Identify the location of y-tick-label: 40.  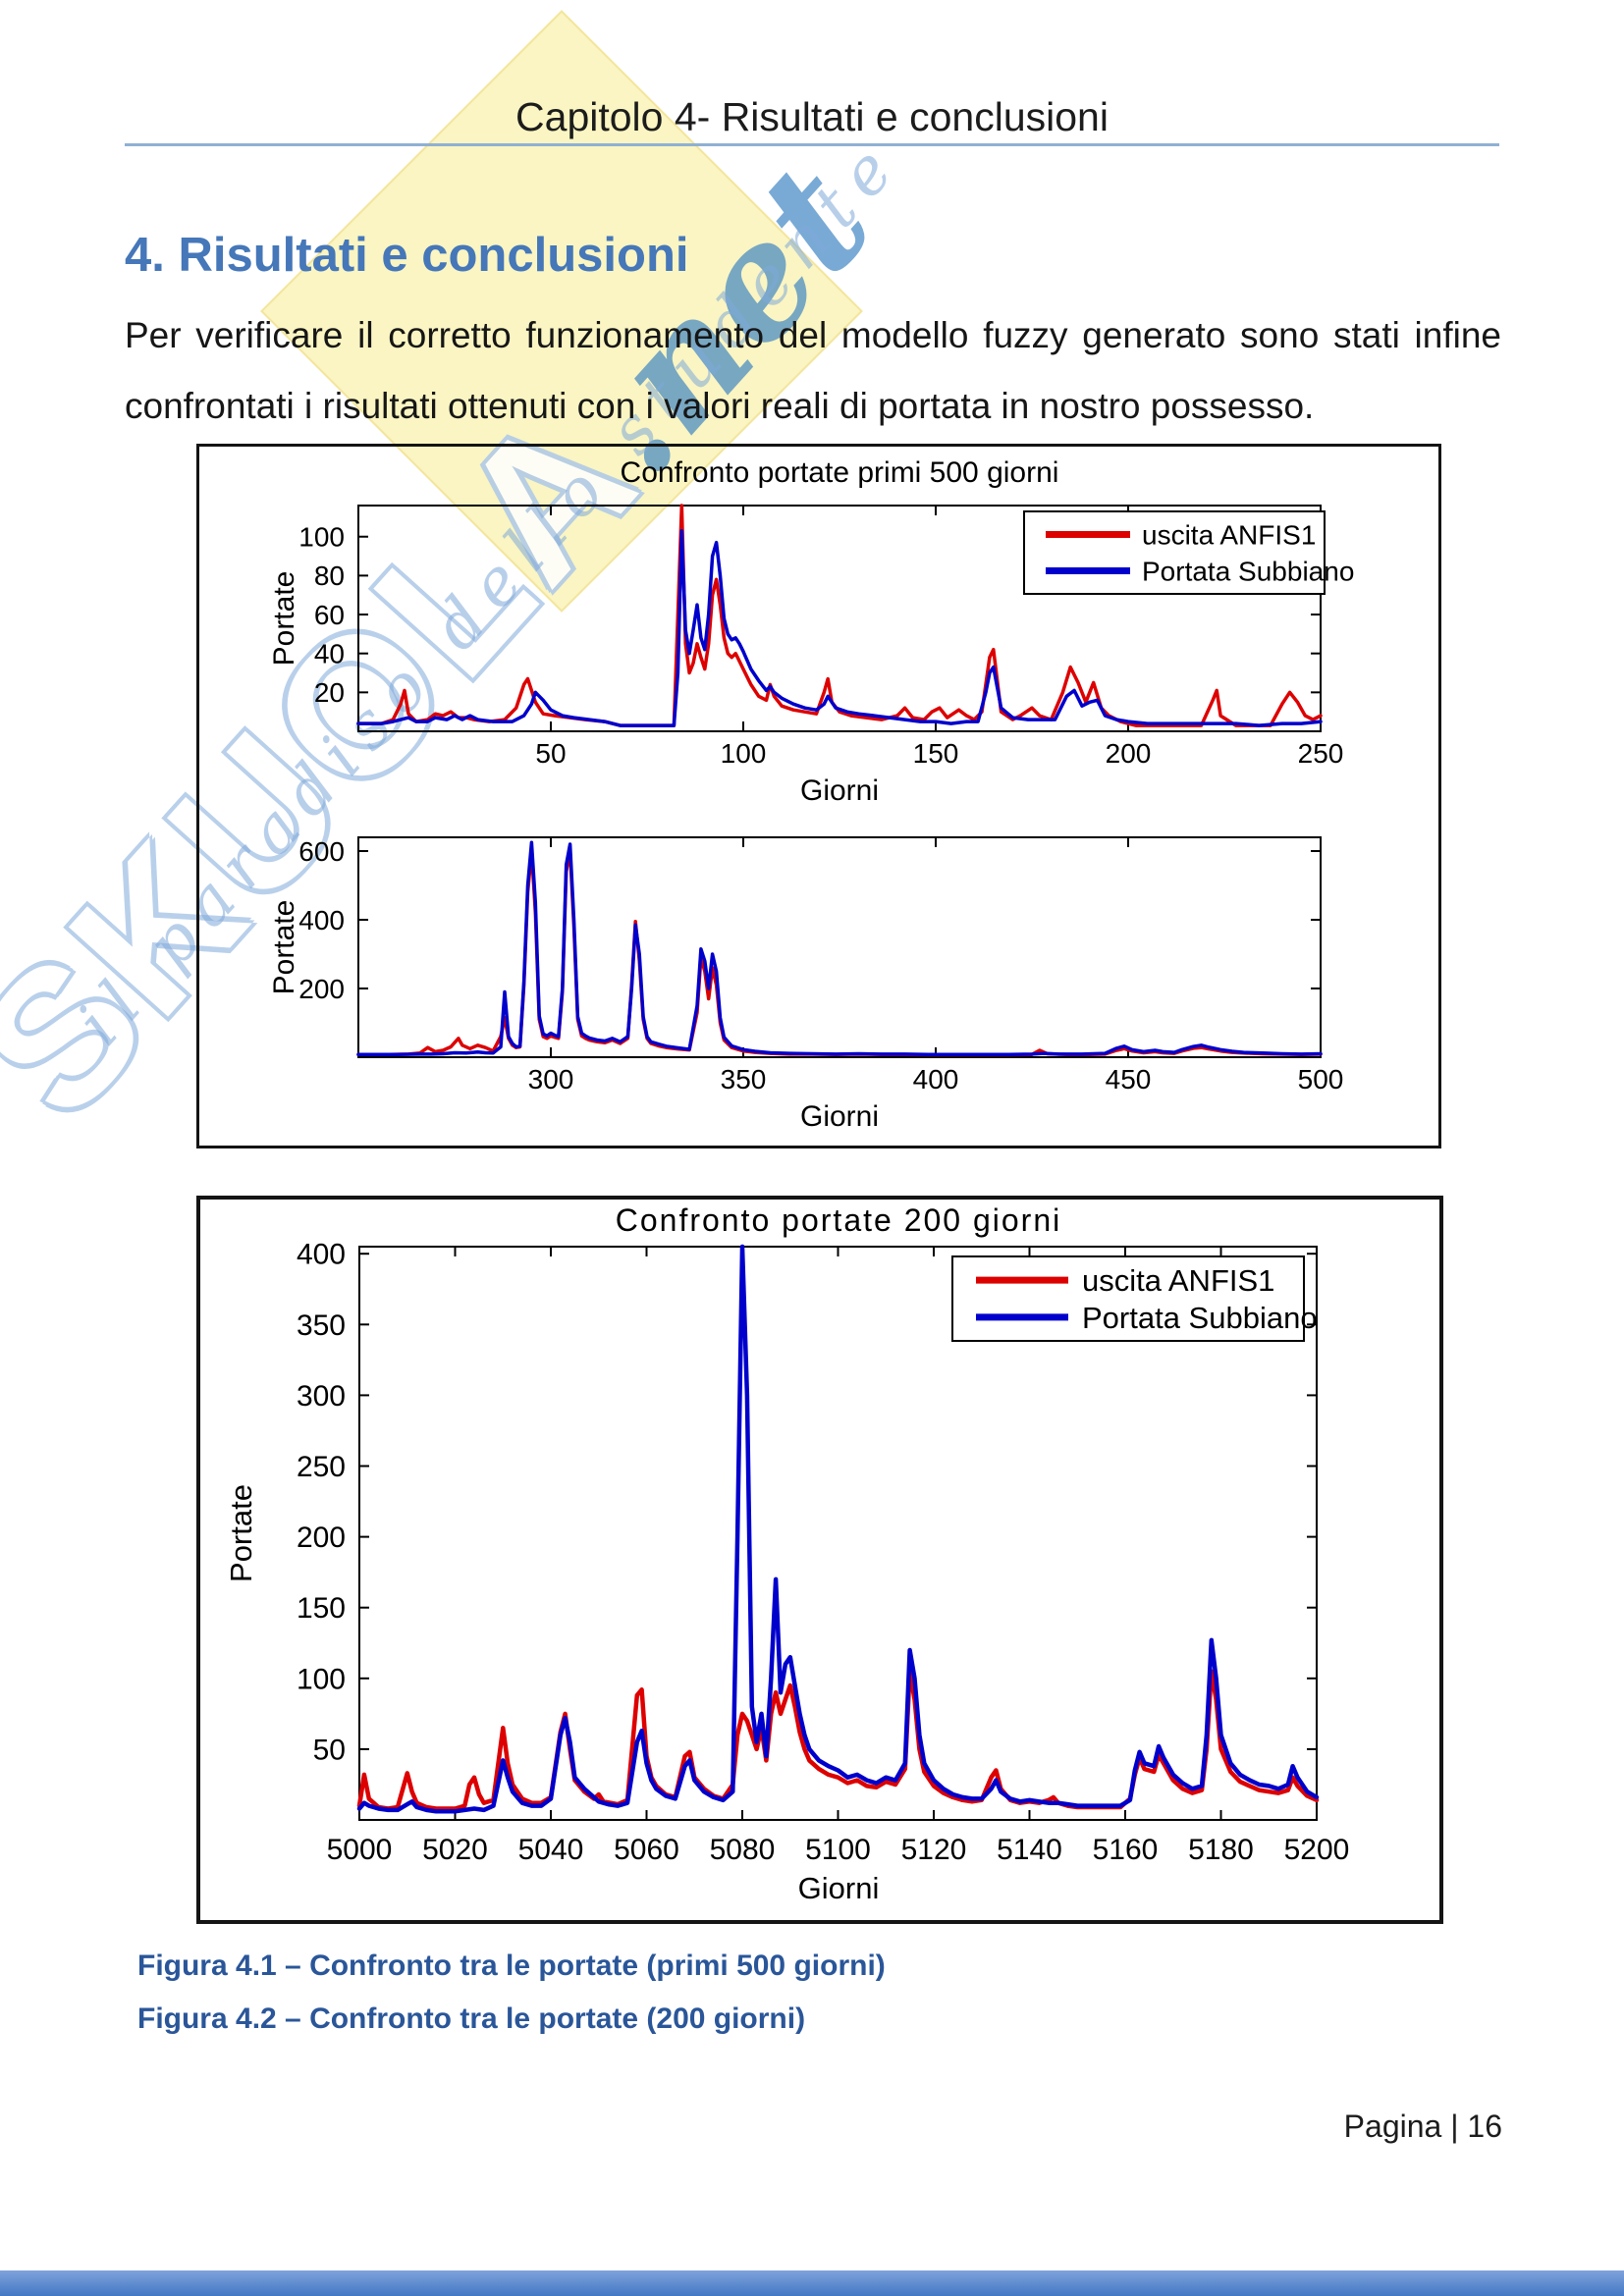
(329, 653).